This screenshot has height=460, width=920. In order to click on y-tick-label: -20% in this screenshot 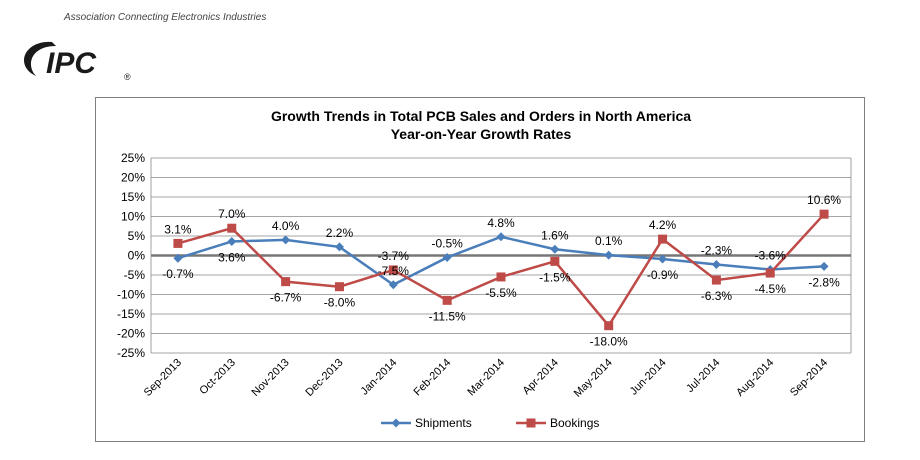, I will do `click(131, 334)`.